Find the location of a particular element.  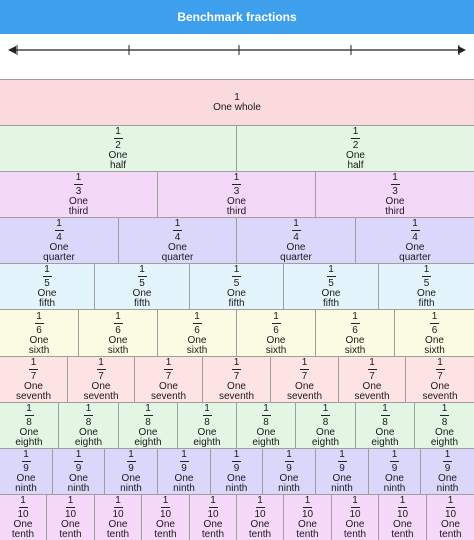

left-arrow-icon is located at coordinates (12, 50).